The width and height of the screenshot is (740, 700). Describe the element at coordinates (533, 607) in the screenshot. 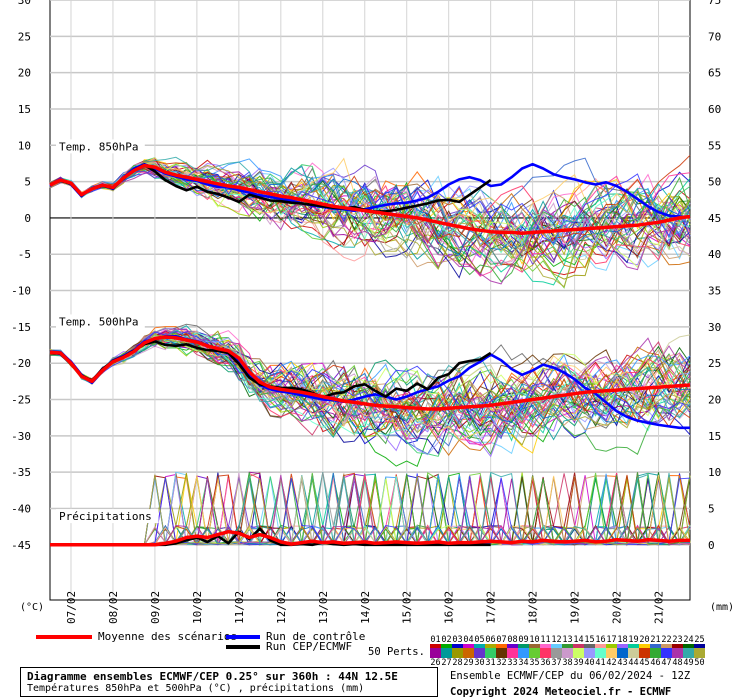

I see `x-tick-label: 18/02` at that location.